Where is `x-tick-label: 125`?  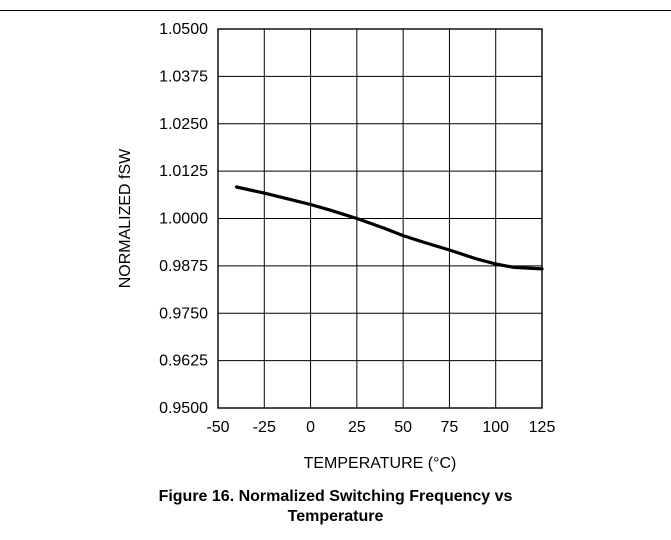
x-tick-label: 125 is located at coordinates (542, 427).